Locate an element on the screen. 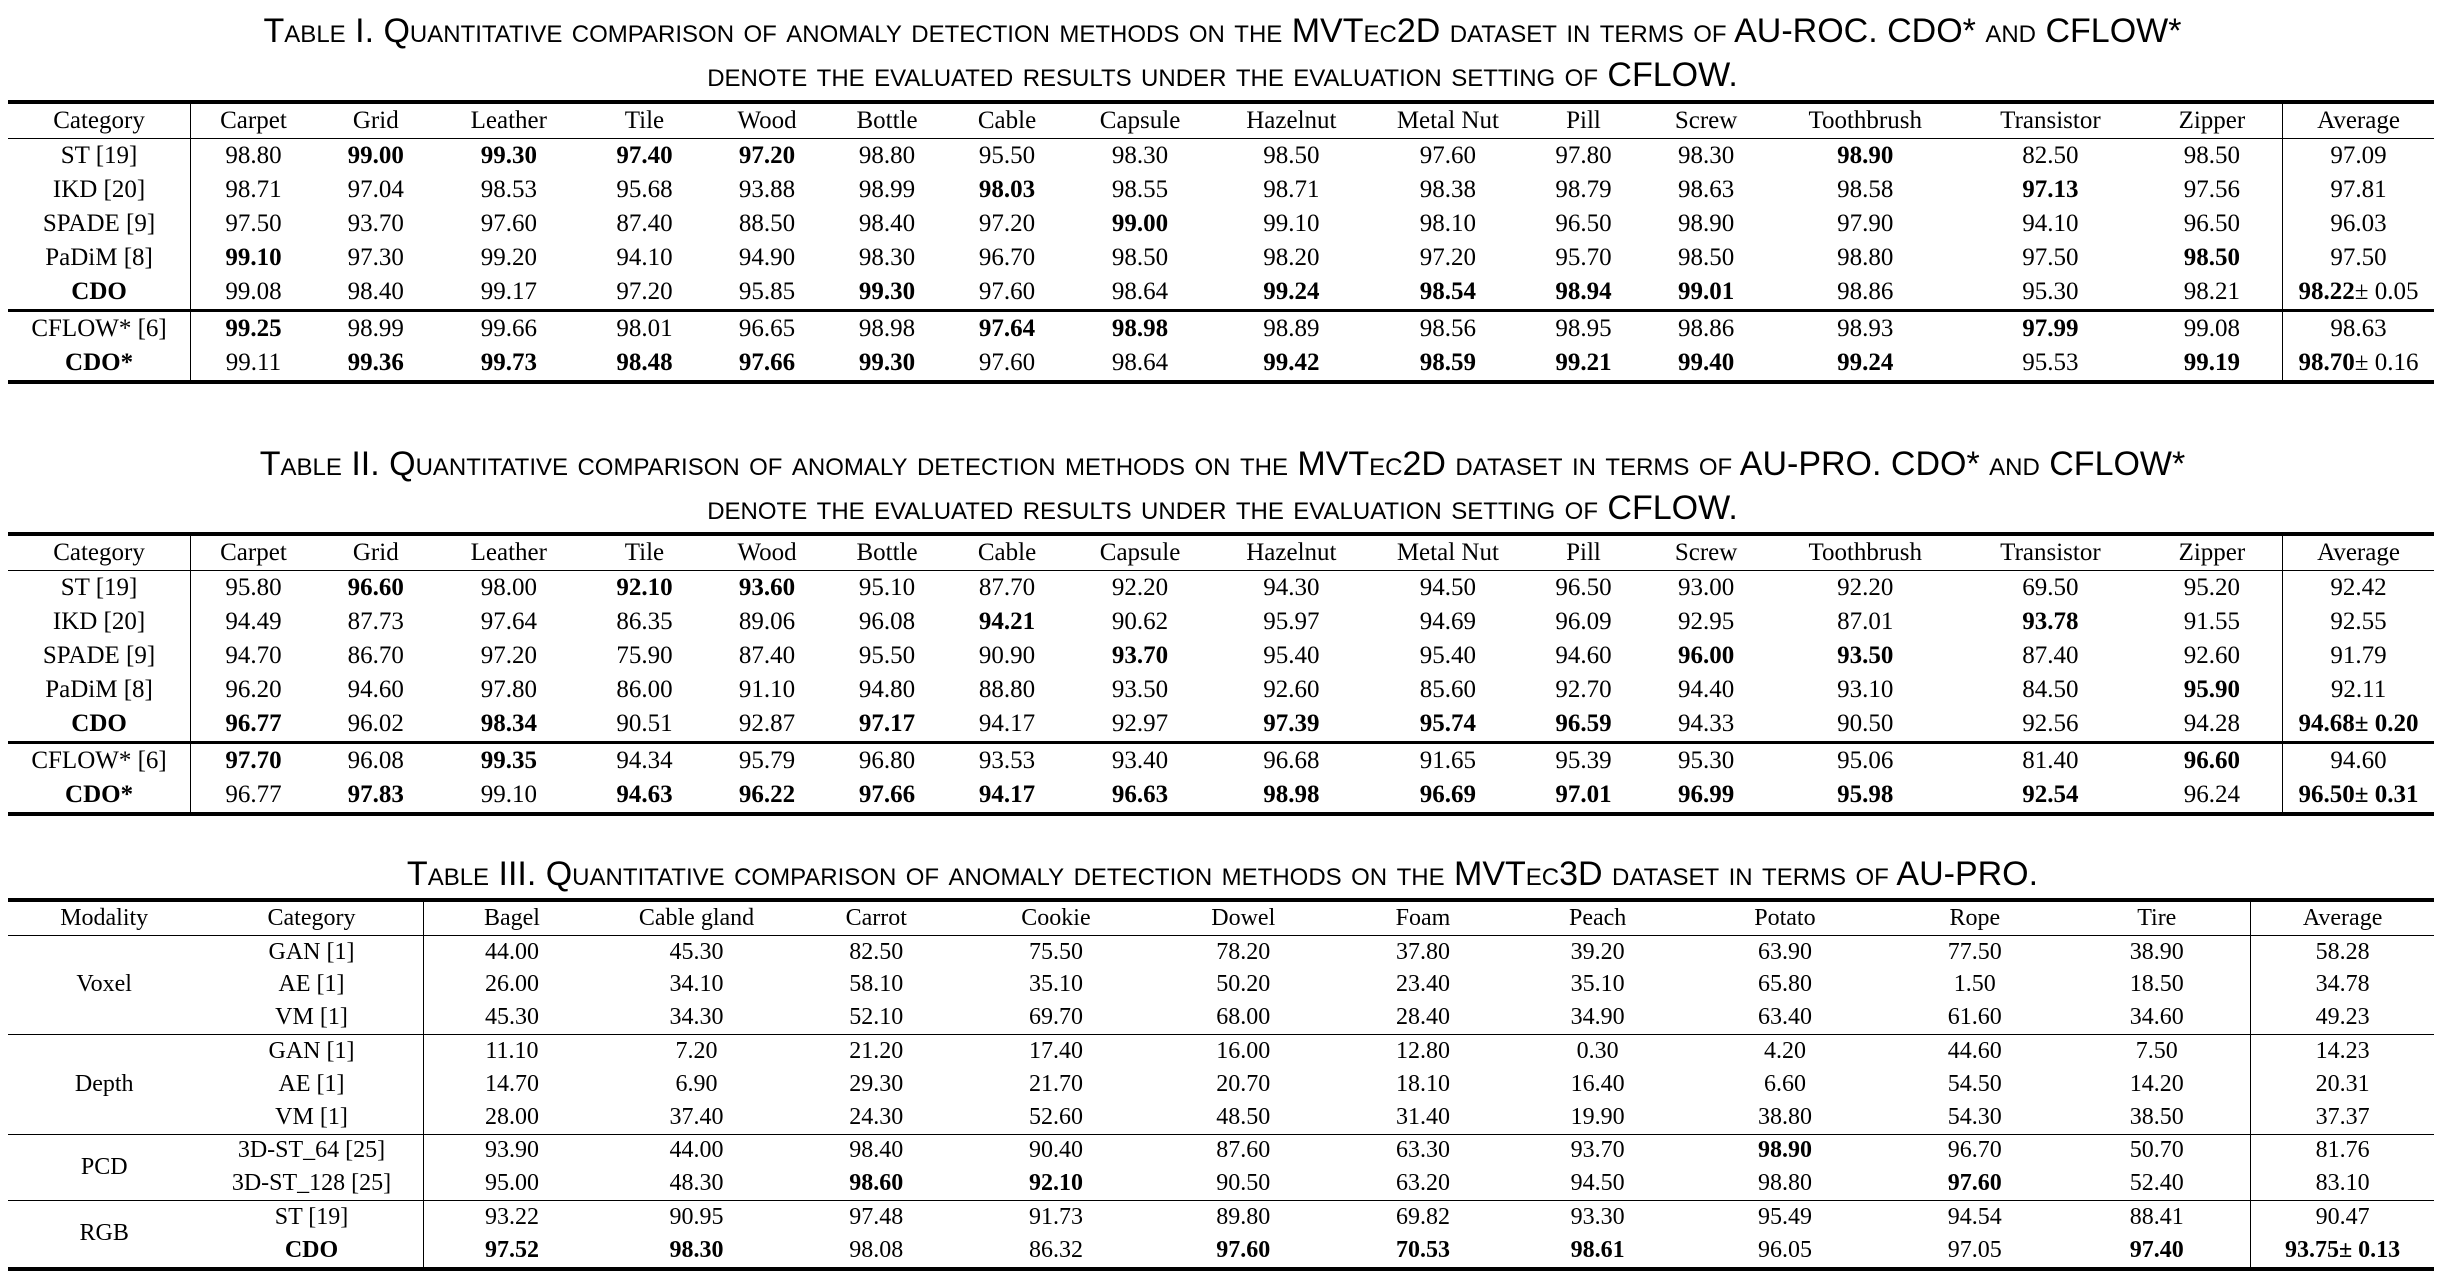 This screenshot has height=1288, width=2445. value-cell: 35.10 is located at coordinates (1055, 984).